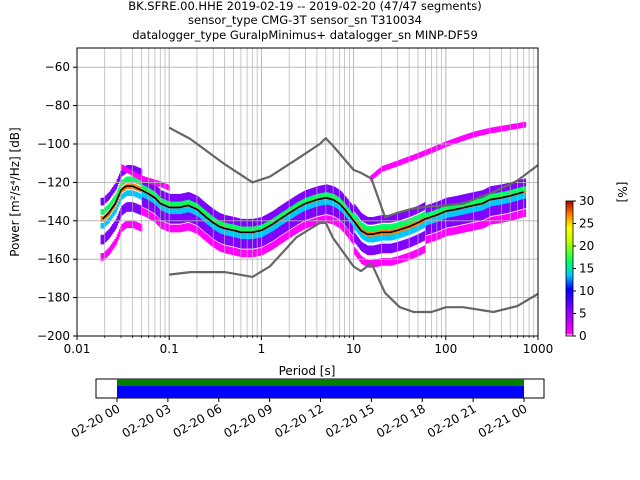 This screenshot has height=480, width=640. Describe the element at coordinates (586, 291) in the screenshot. I see `colorbar-tick-label: 10` at that location.